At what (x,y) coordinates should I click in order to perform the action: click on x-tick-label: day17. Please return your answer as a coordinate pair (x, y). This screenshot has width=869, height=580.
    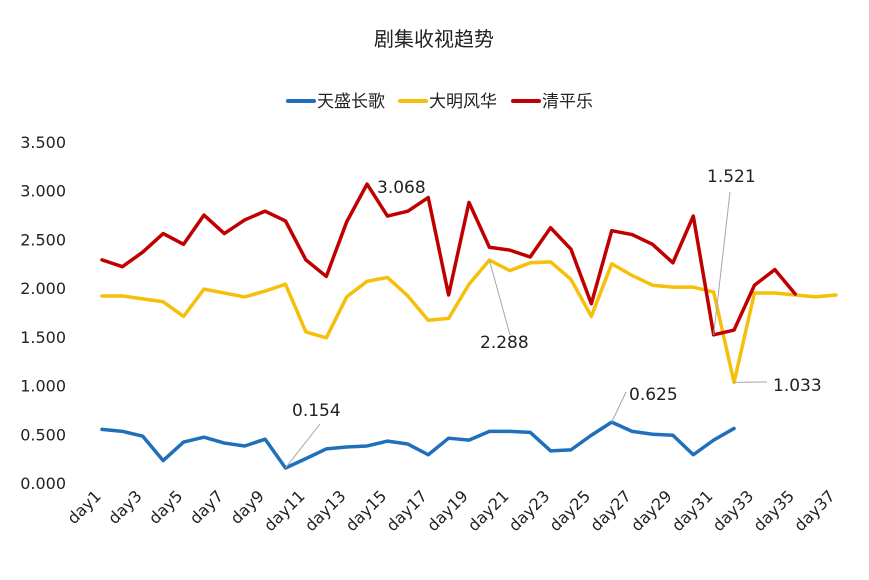
    Looking at the image, I should click on (406, 510).